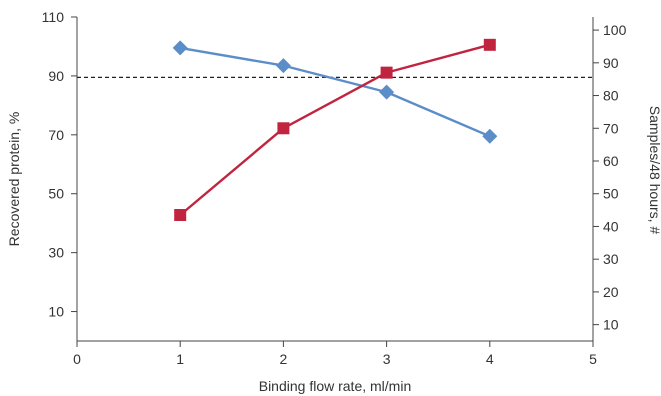 The image size is (661, 396). What do you see at coordinates (14, 179) in the screenshot?
I see `left-y-axis-title: Recovered protein, %` at bounding box center [14, 179].